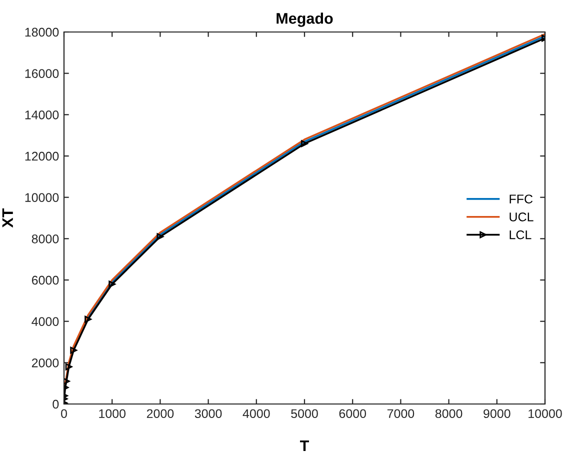  I want to click on x-tick-label: 10000, so click(545, 413).